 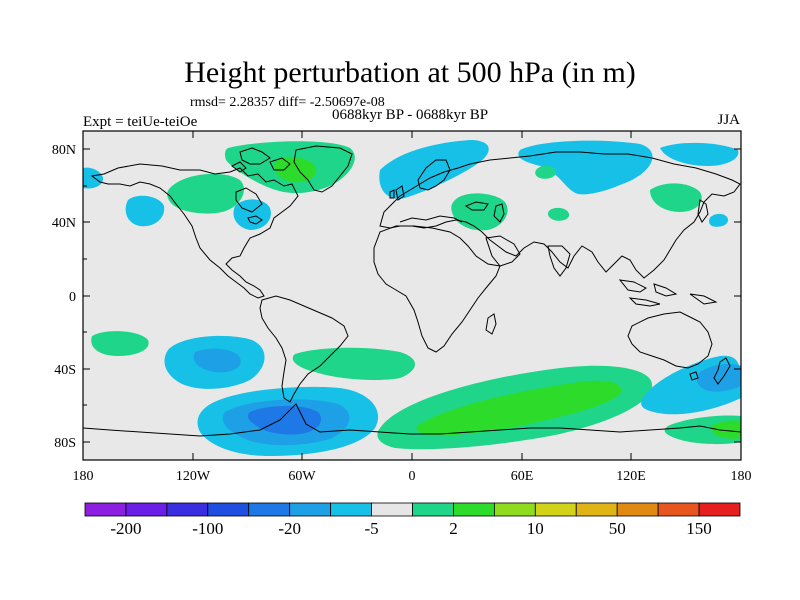 I want to click on blob-south-pacific-green, so click(x=120, y=343).